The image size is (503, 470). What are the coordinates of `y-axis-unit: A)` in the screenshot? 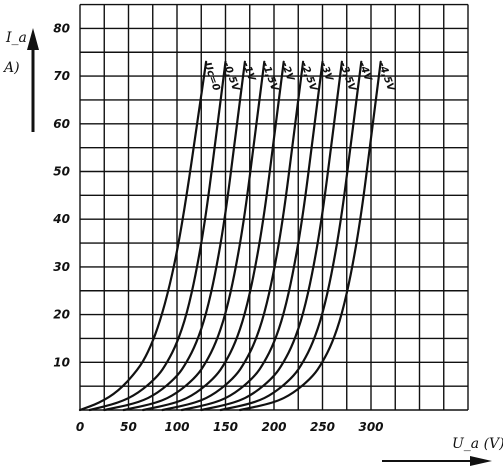 It's located at (11, 68).